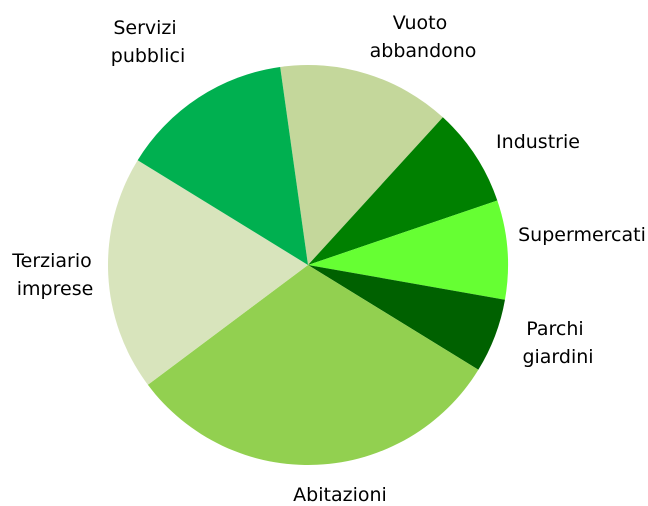 This screenshot has height=506, width=648. What do you see at coordinates (538, 142) in the screenshot?
I see `slice-label: Industrie` at bounding box center [538, 142].